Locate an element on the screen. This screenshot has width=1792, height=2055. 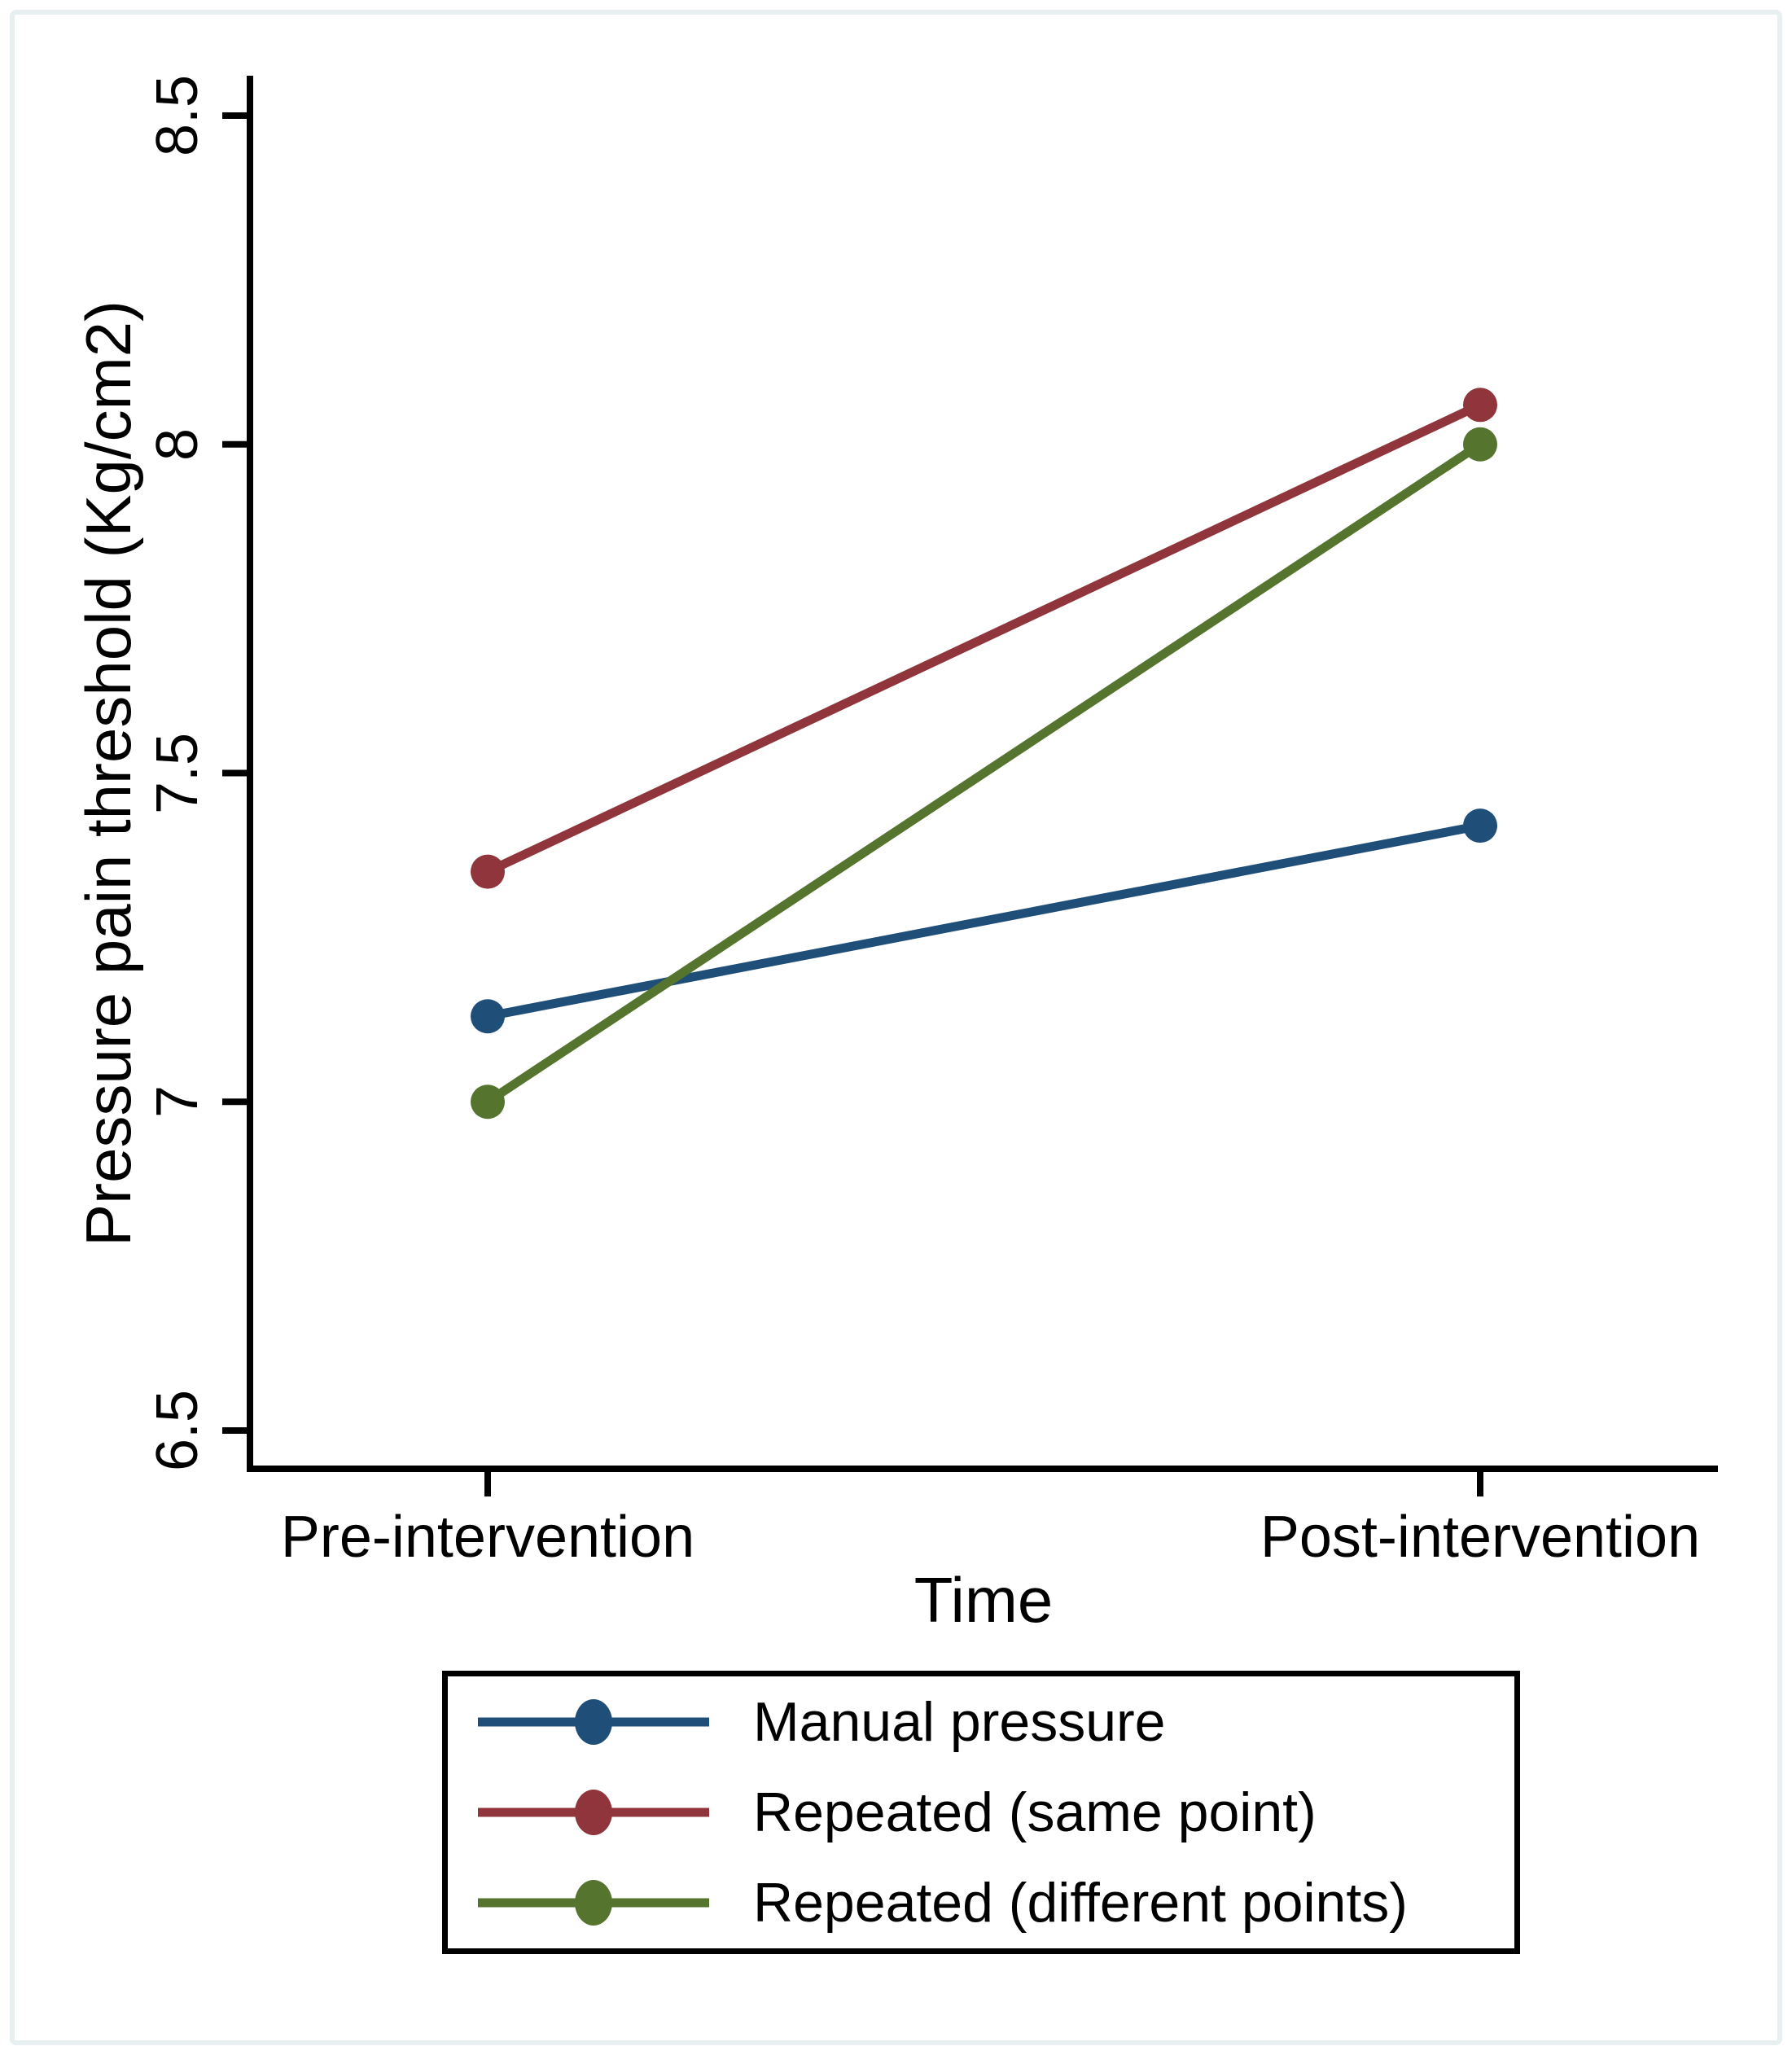
legend-label: Manual pressure is located at coordinates (960, 1721).